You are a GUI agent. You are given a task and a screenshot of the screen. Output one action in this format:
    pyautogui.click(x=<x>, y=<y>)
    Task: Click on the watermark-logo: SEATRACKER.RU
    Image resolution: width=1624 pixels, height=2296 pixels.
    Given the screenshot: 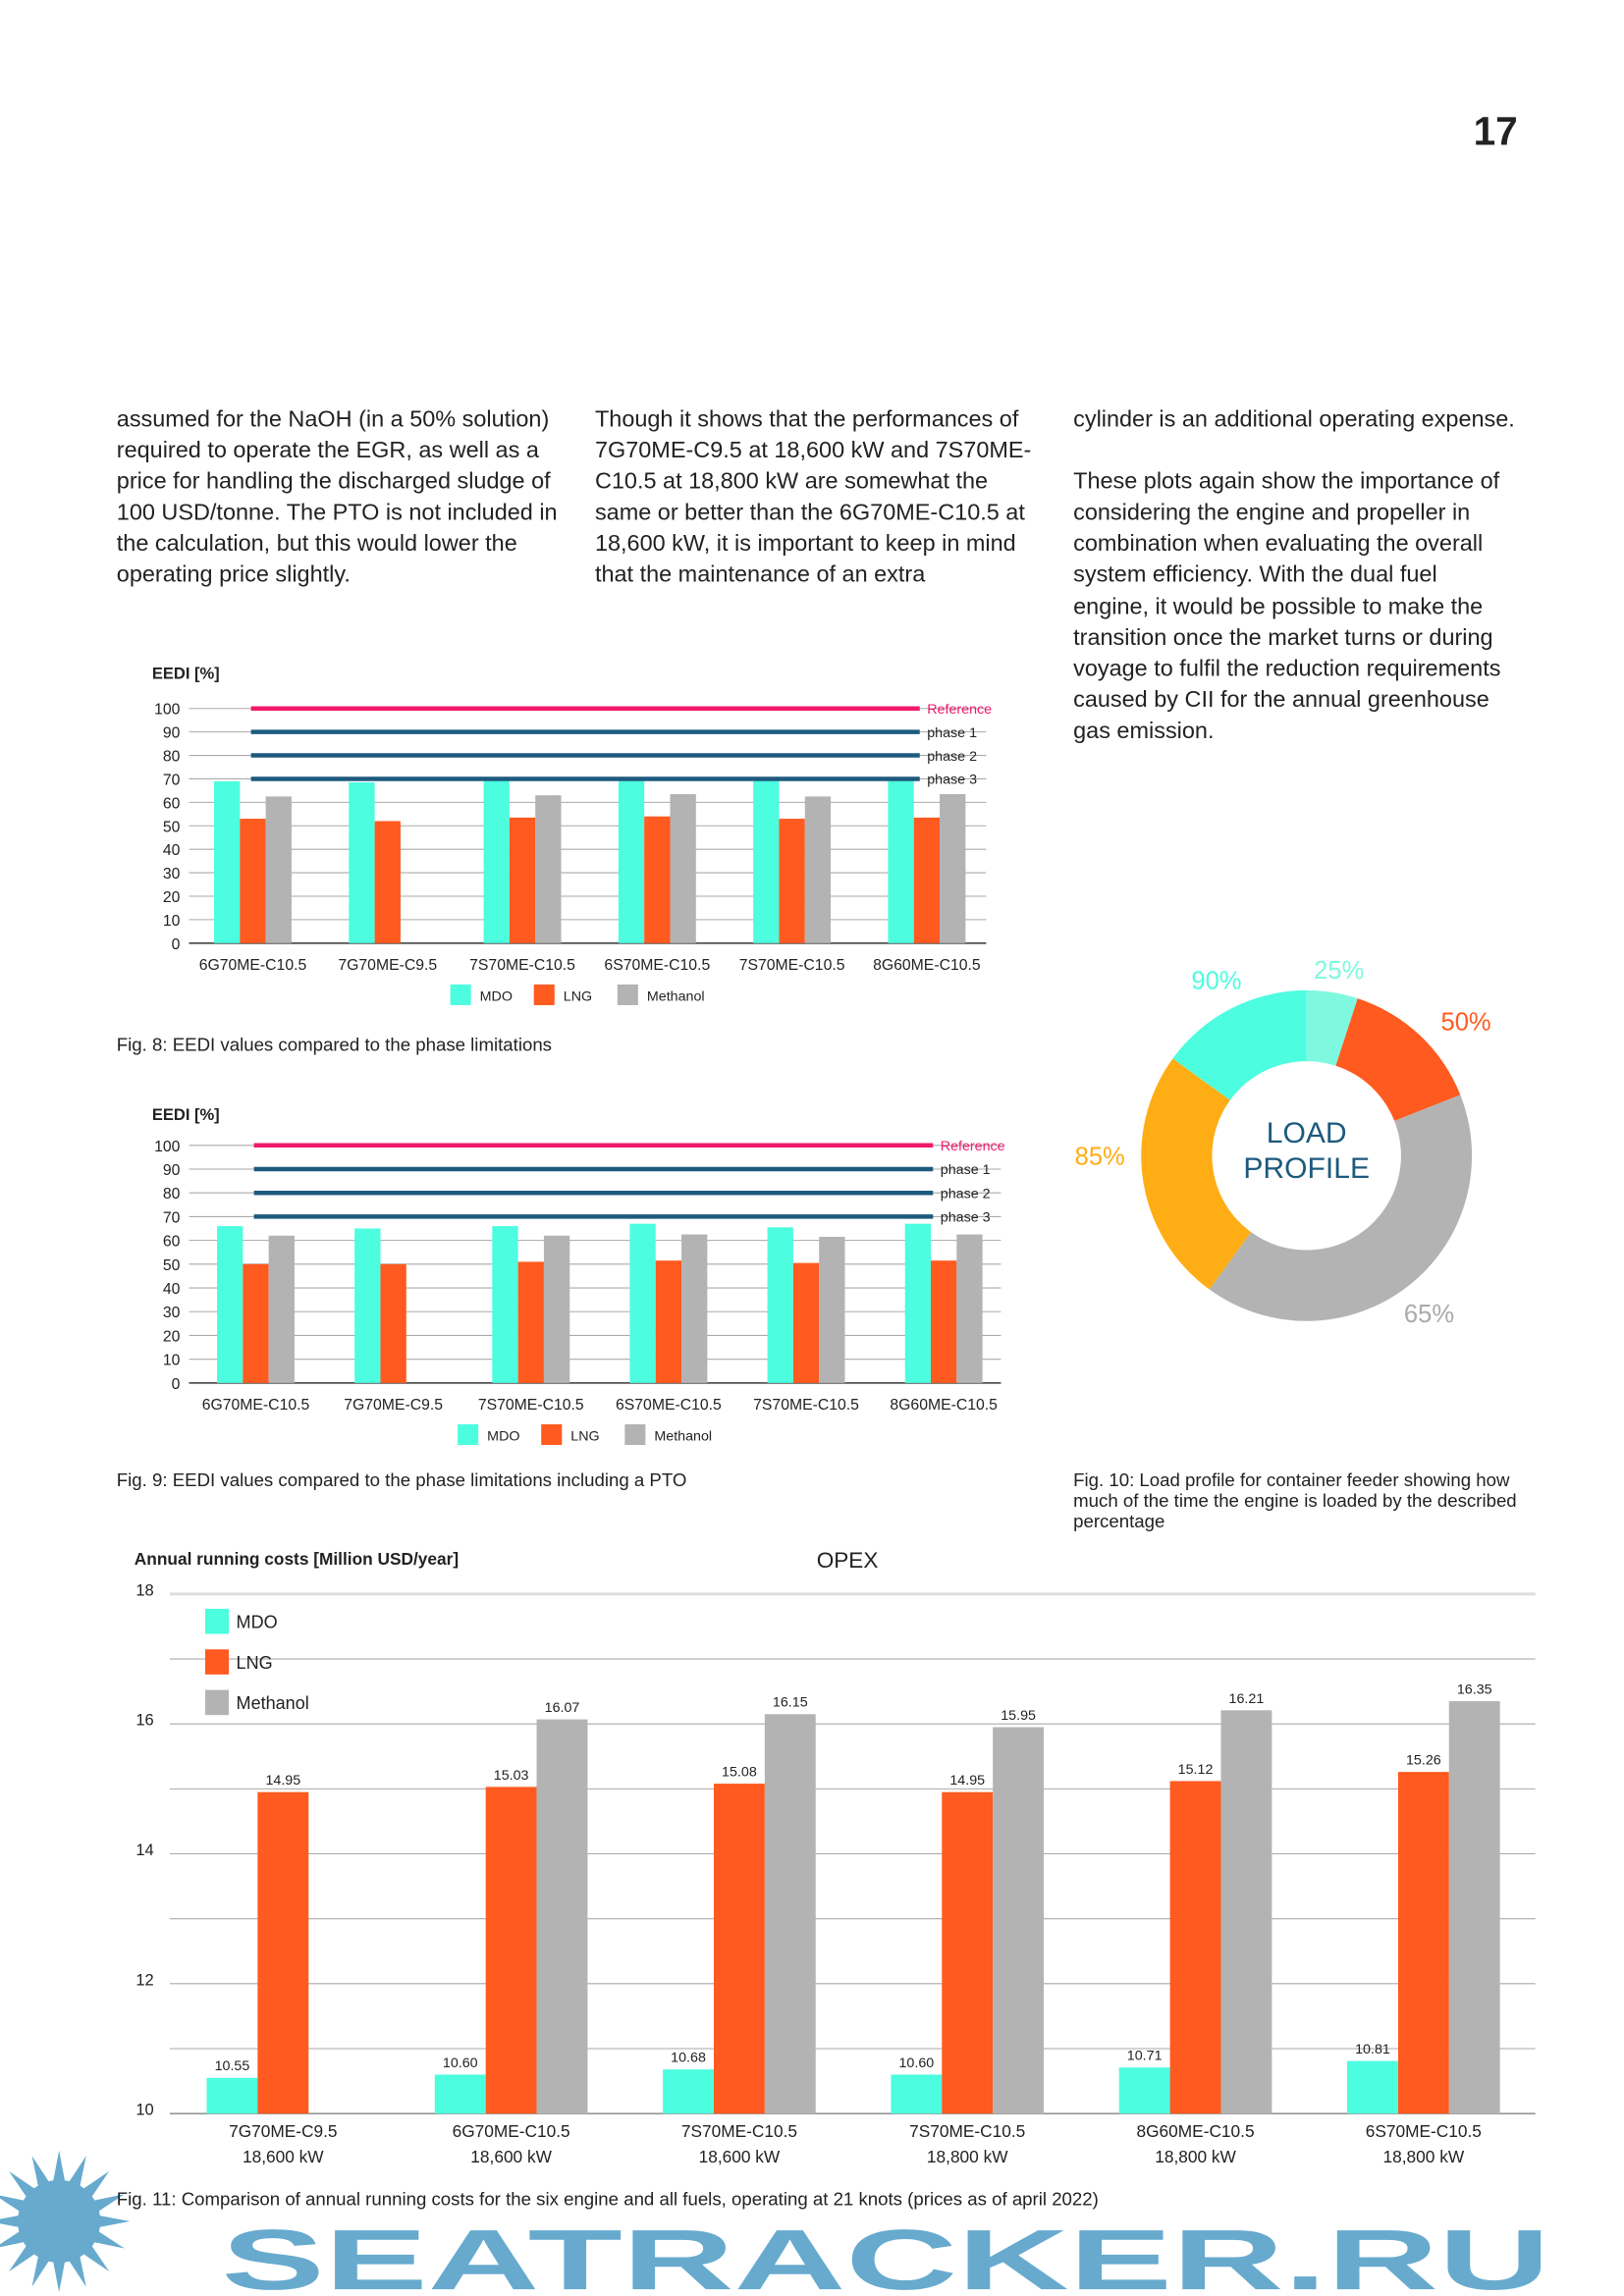 What is the action you would take?
    pyautogui.click(x=775, y=2223)
    